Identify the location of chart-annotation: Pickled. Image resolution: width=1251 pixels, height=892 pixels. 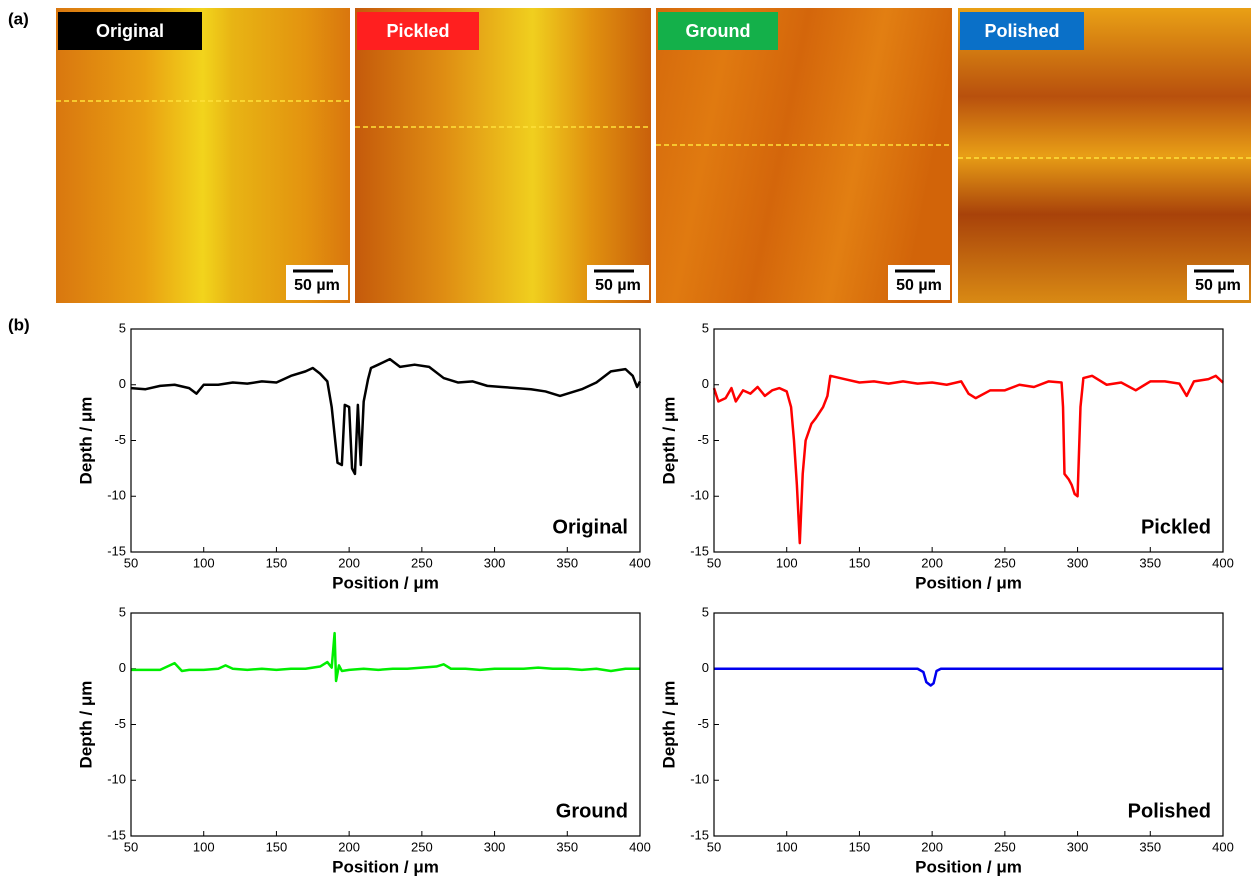
(1176, 527).